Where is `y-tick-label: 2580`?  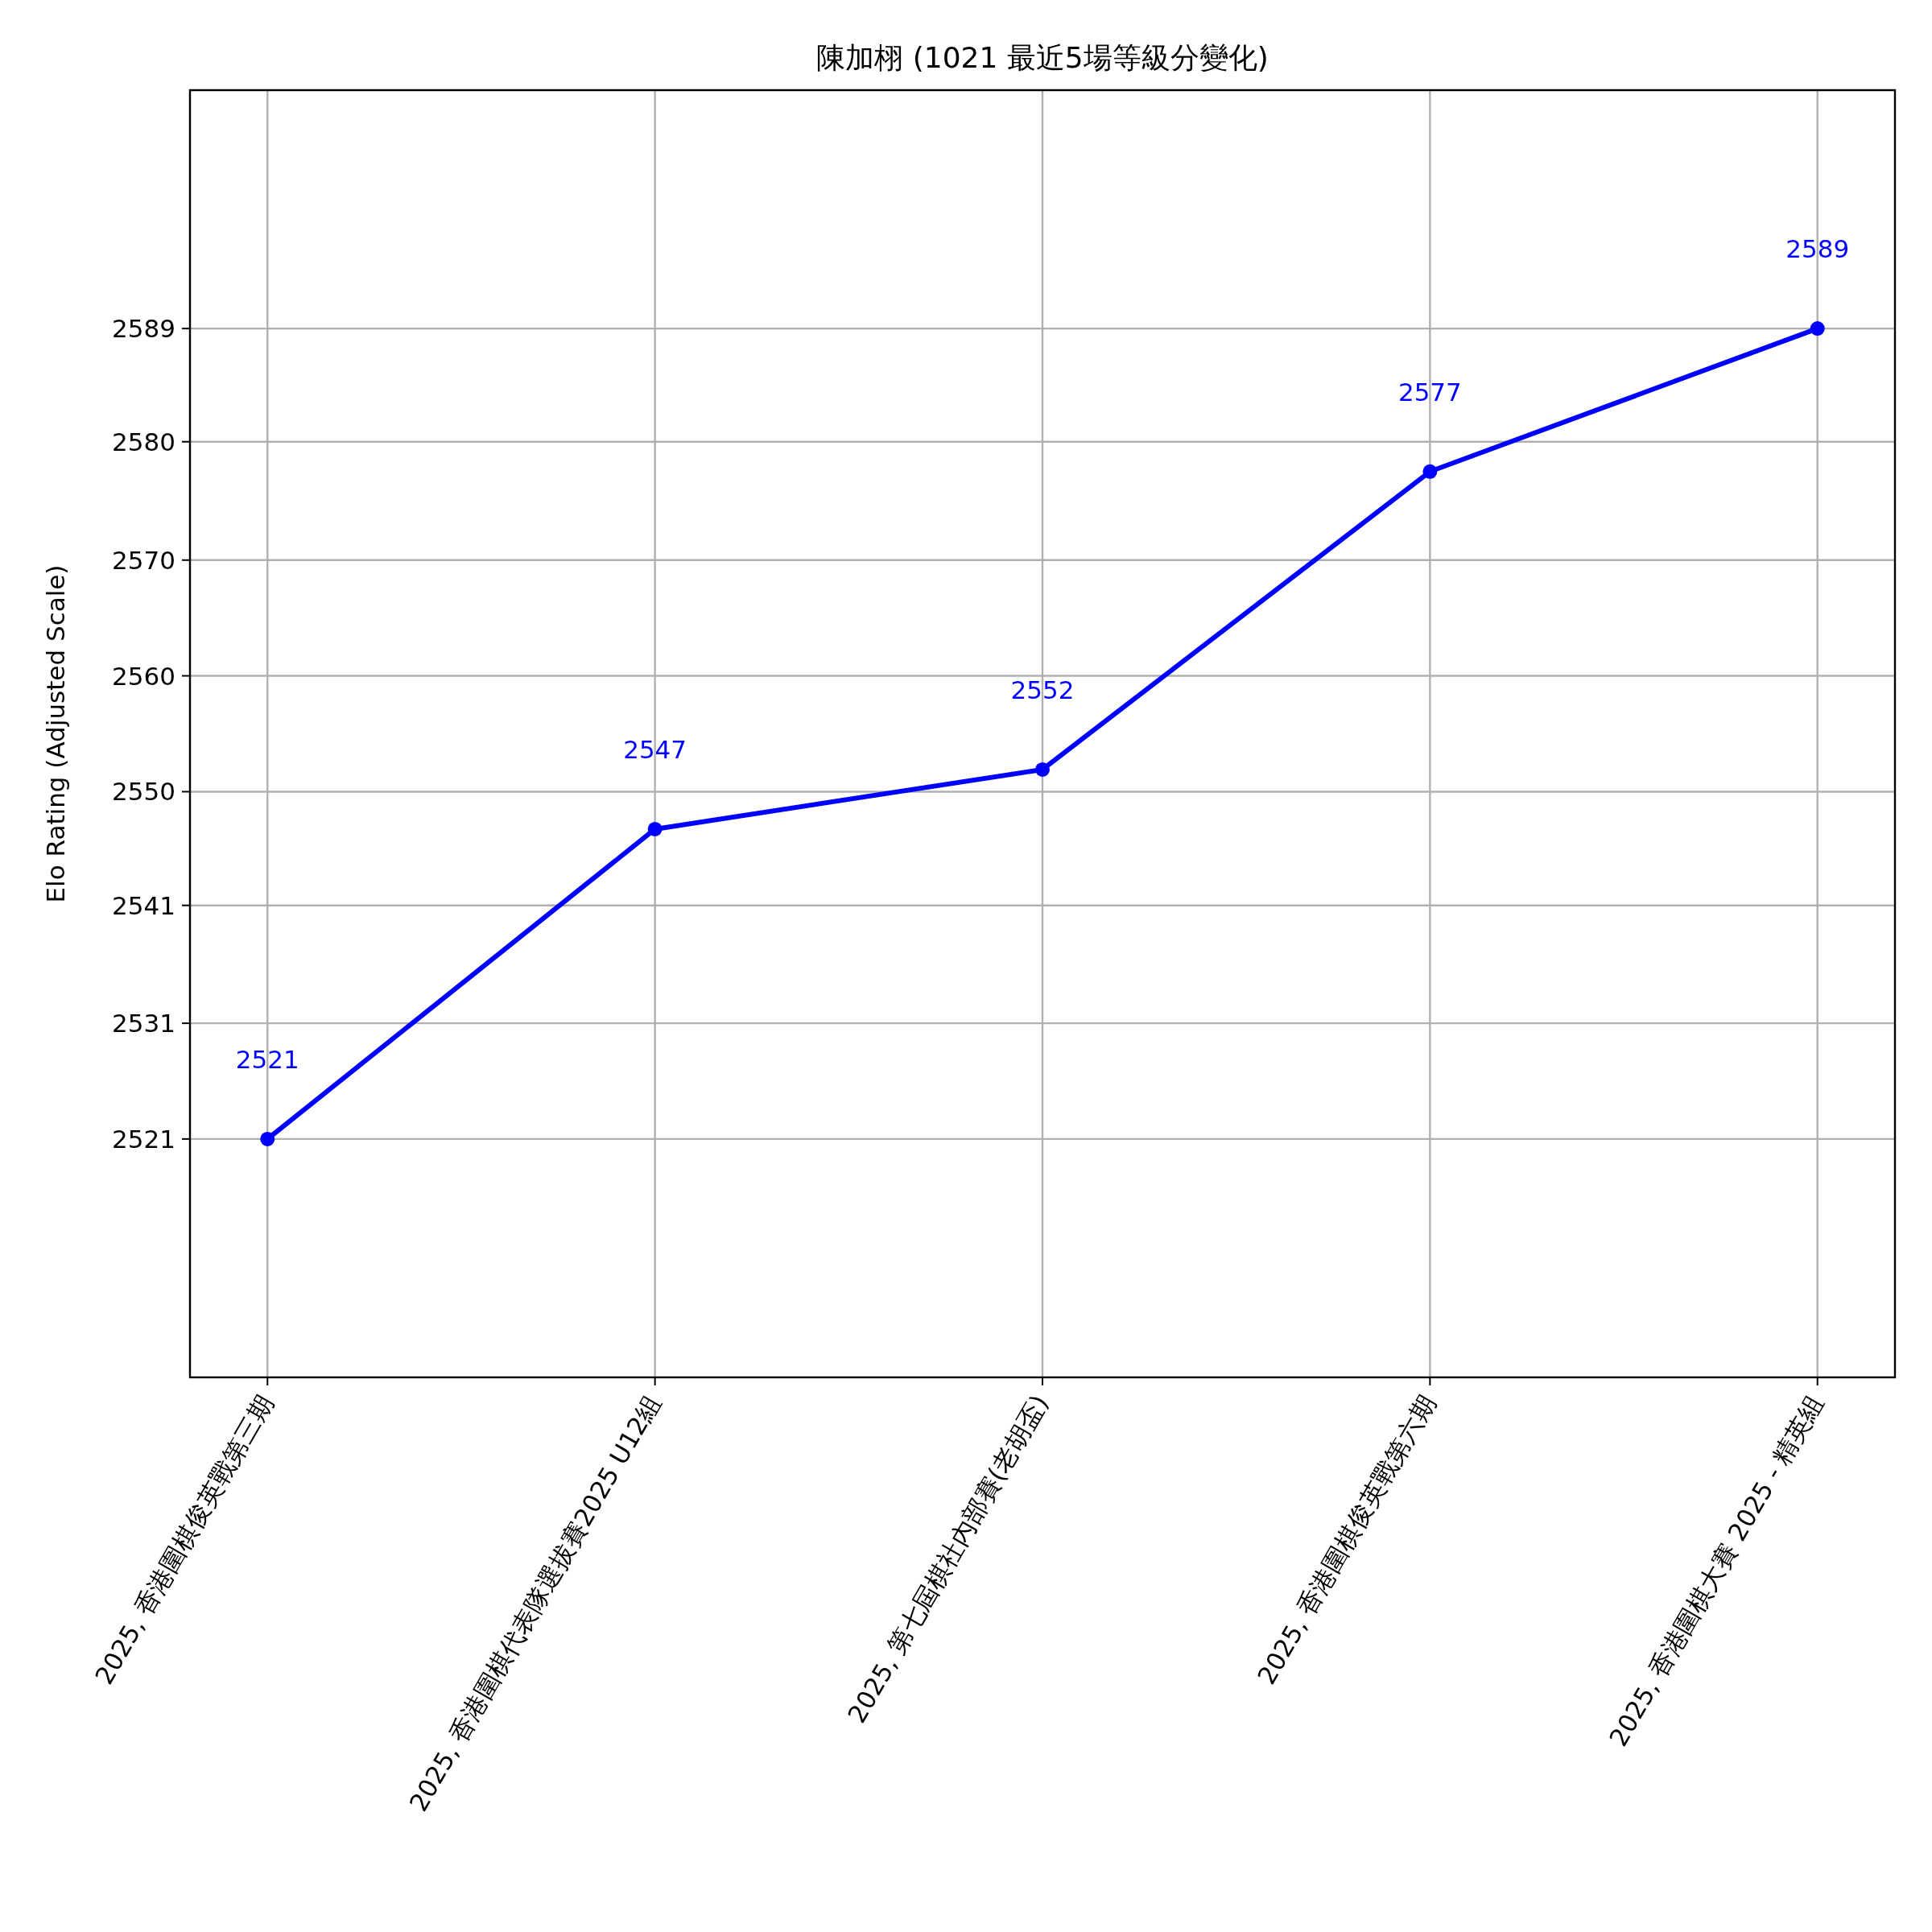 y-tick-label: 2580 is located at coordinates (143, 442).